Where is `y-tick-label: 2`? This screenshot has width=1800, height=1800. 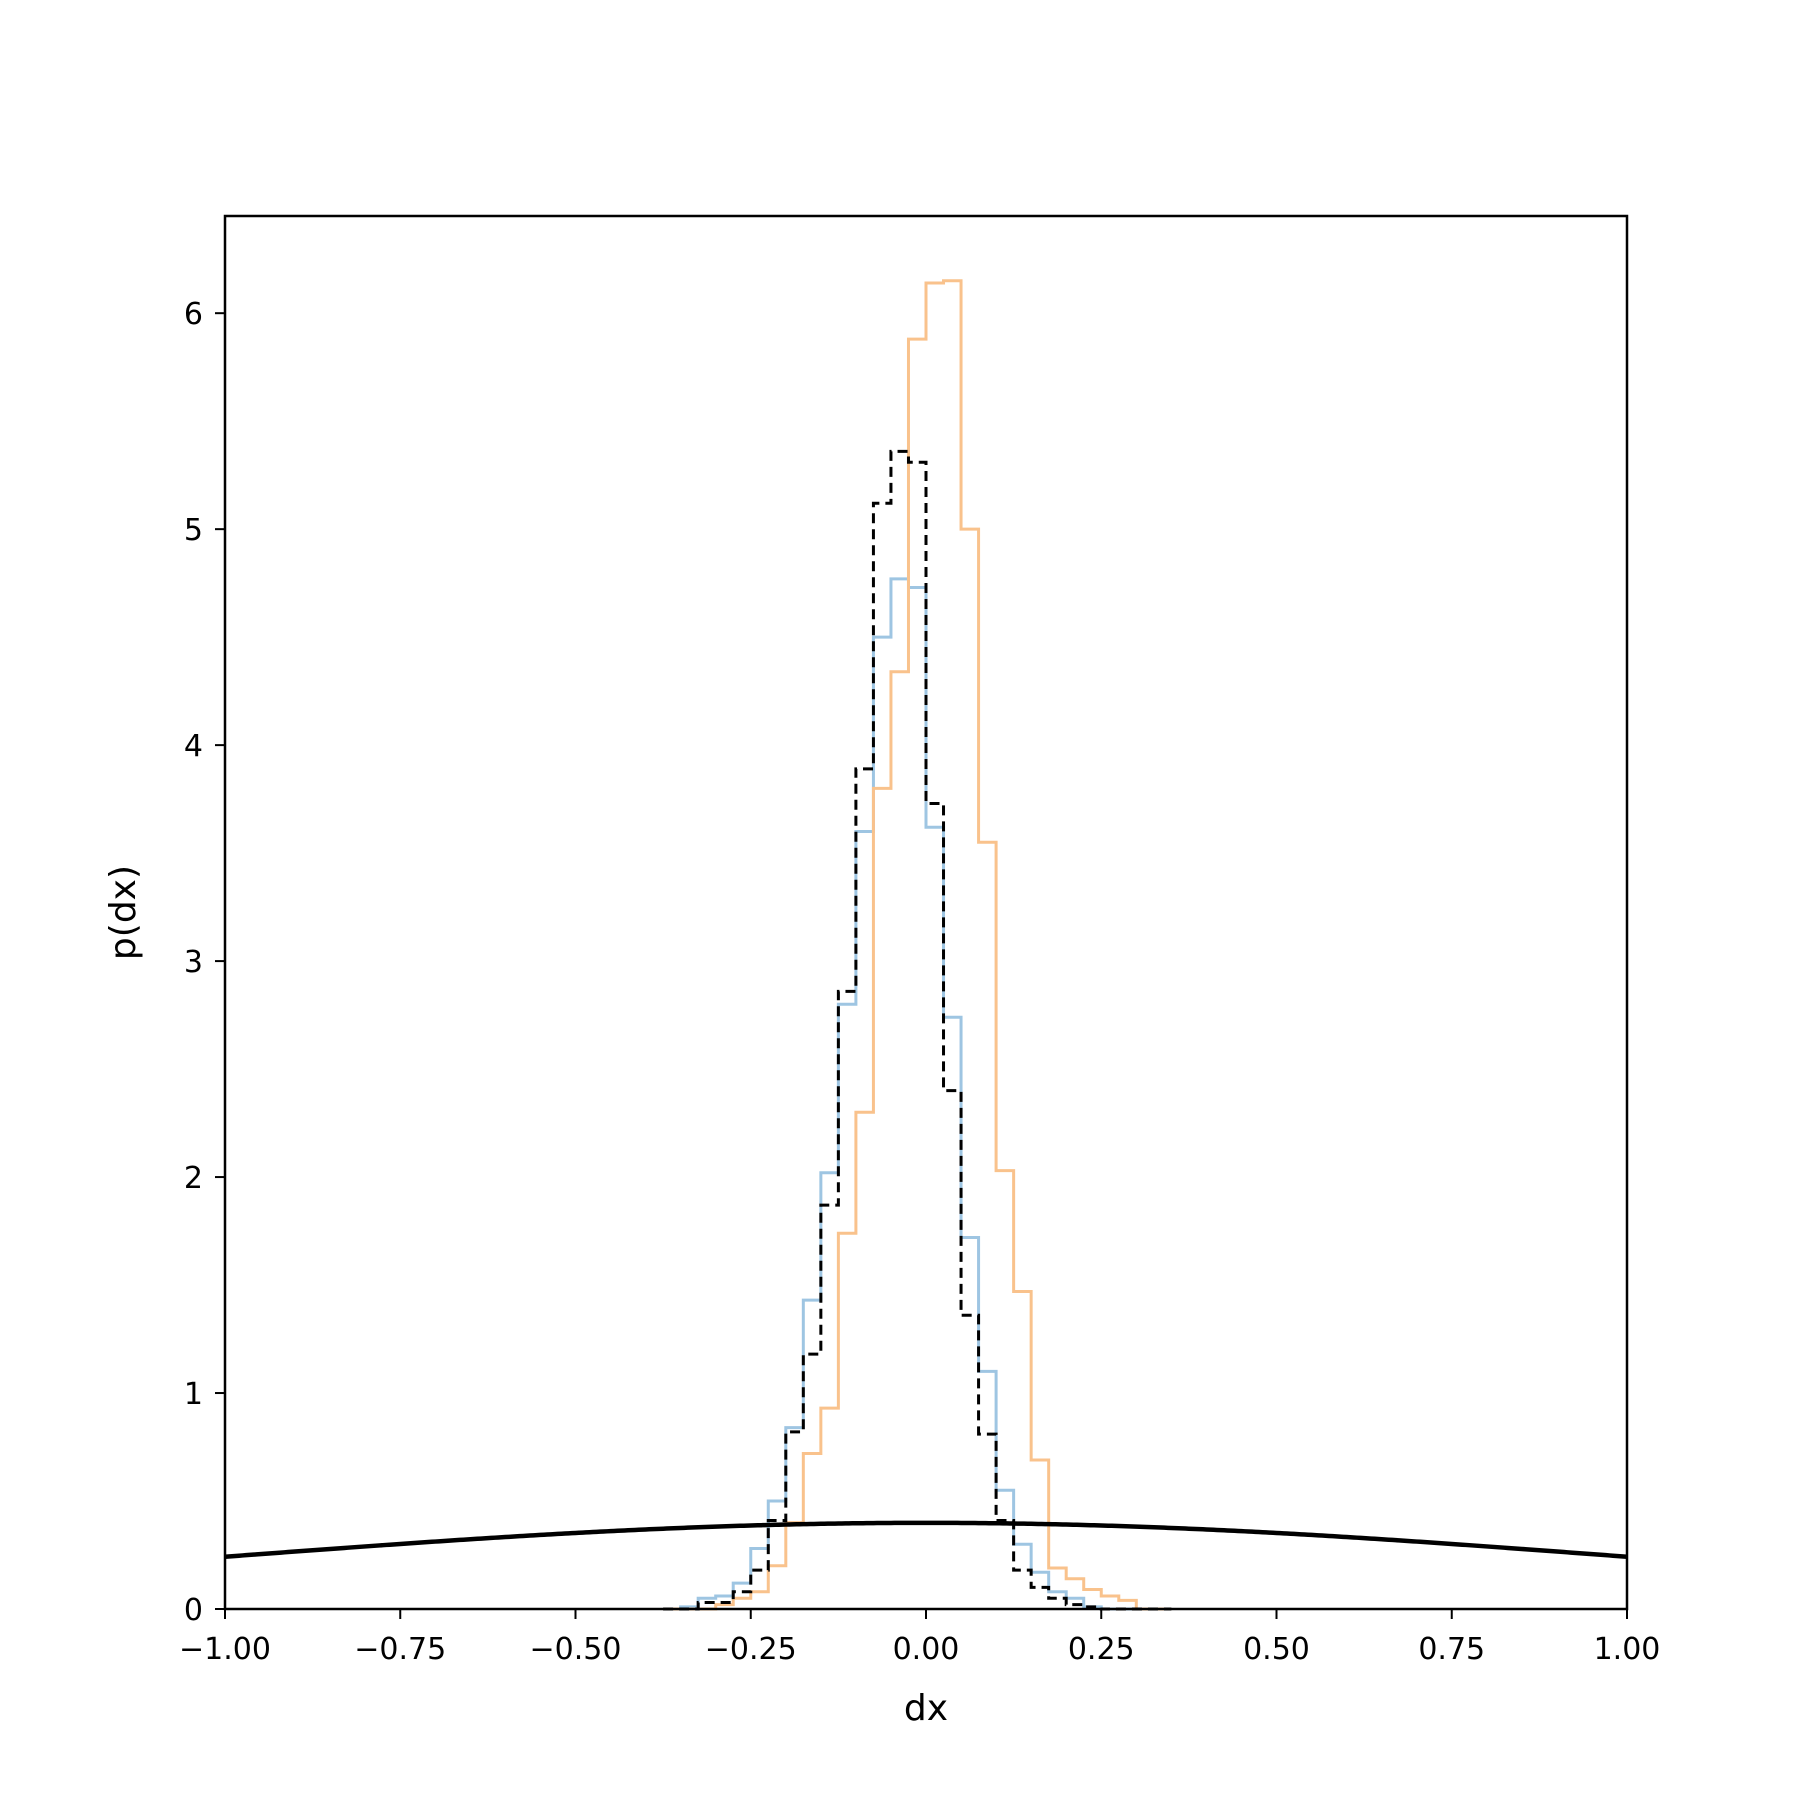
y-tick-label: 2 is located at coordinates (193, 1178).